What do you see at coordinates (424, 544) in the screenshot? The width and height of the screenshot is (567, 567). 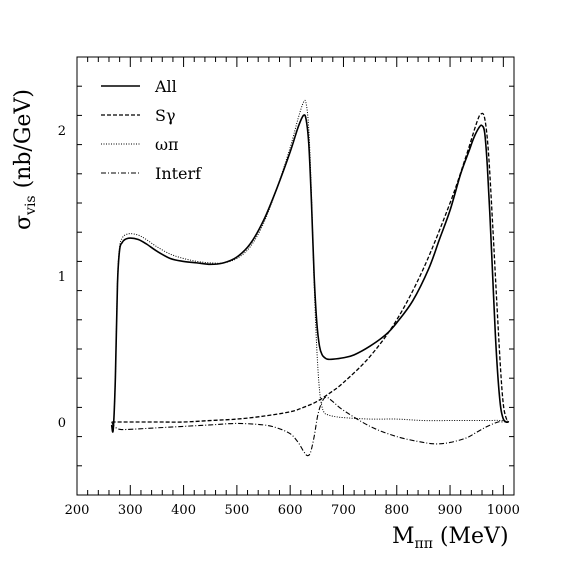 I see `x-axis-subscript: ππ` at bounding box center [424, 544].